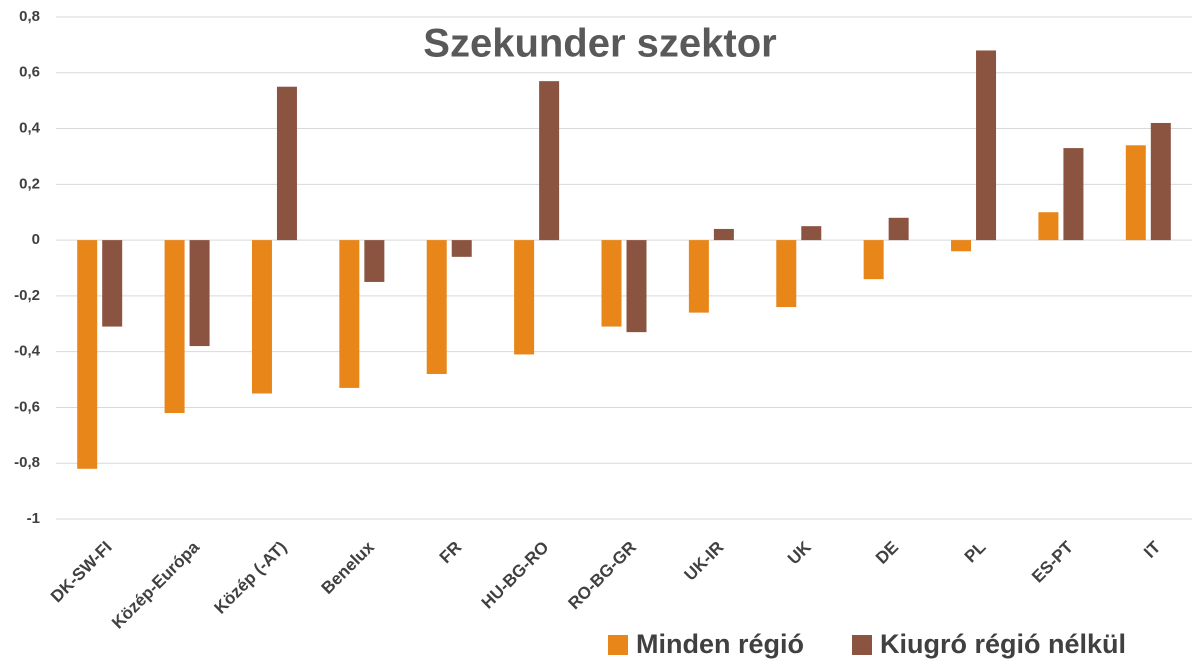  Describe the element at coordinates (81, 572) in the screenshot. I see `x-tick-label: DK-SW-FI` at that location.